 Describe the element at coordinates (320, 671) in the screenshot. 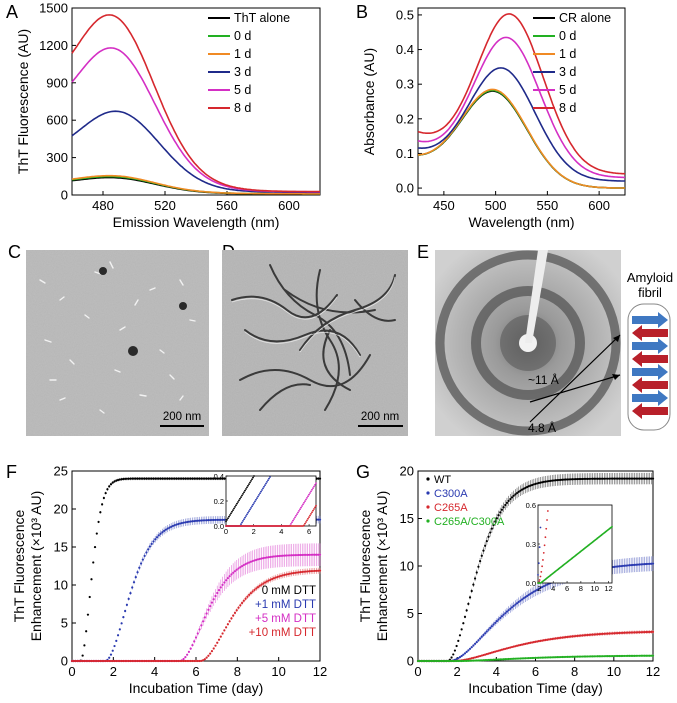

I see `x-tick-label: 12` at that location.